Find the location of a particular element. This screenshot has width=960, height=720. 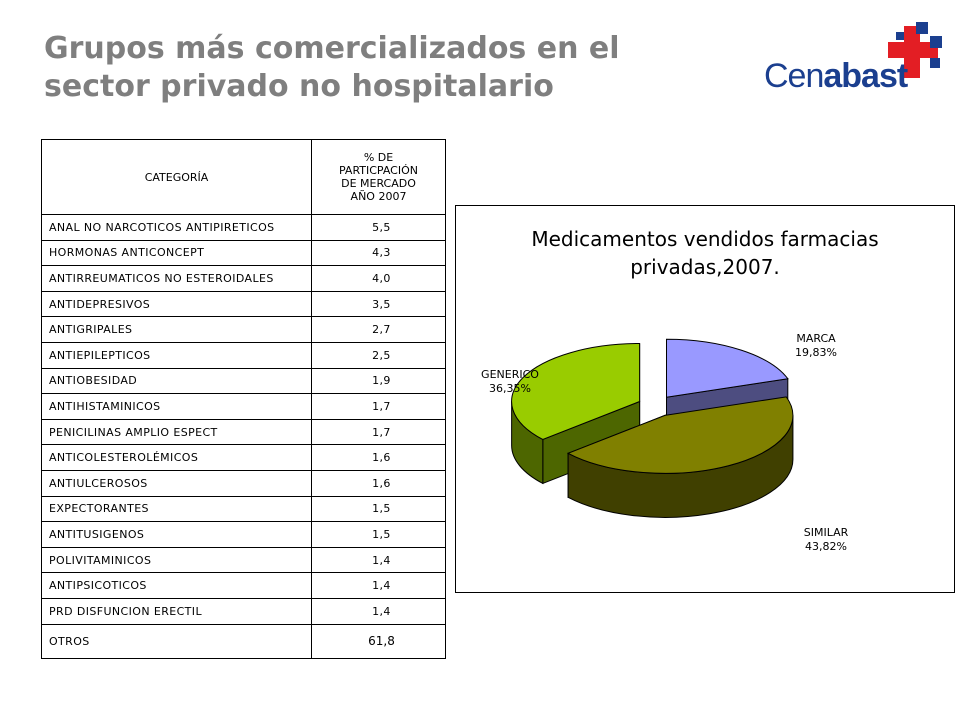

row-category: EXPECTORANTES is located at coordinates (176, 509).